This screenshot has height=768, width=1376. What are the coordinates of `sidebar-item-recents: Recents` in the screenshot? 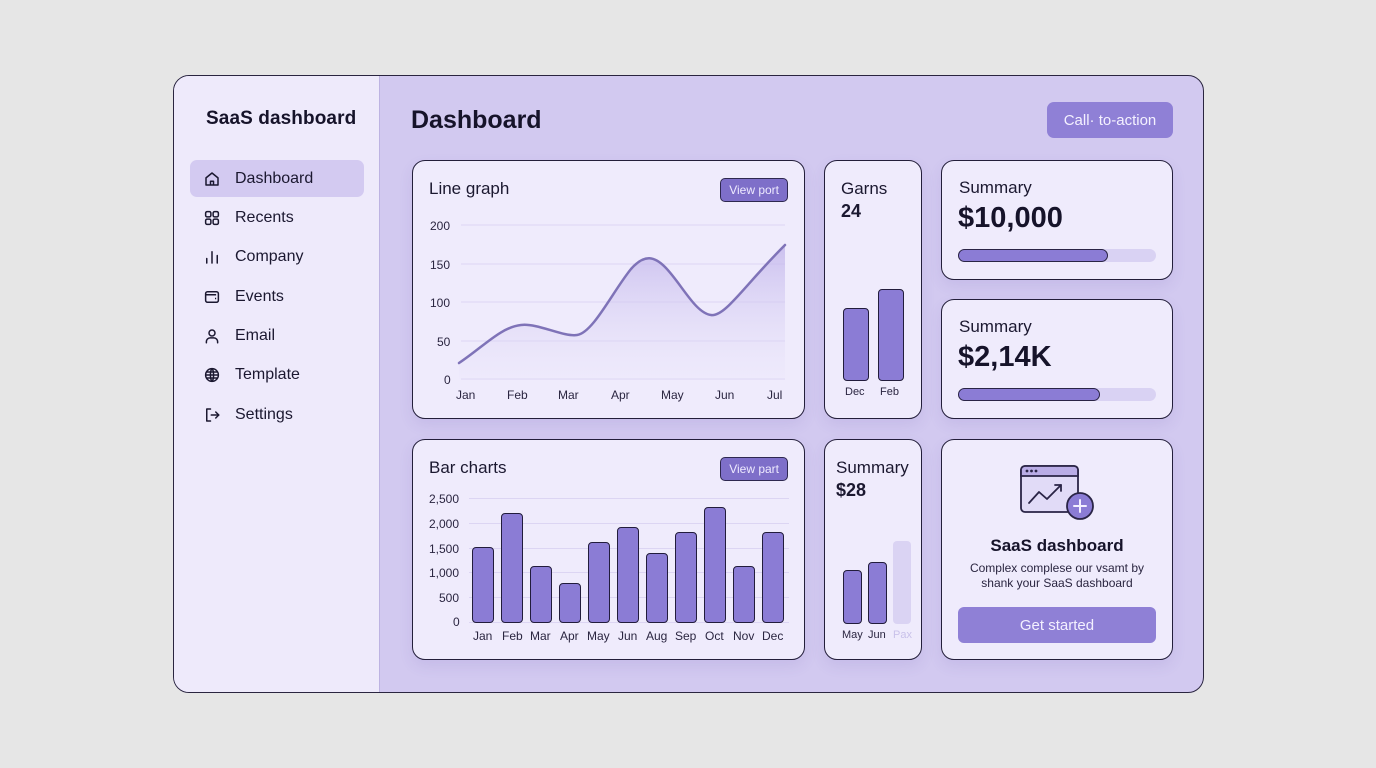 It's located at (277, 217).